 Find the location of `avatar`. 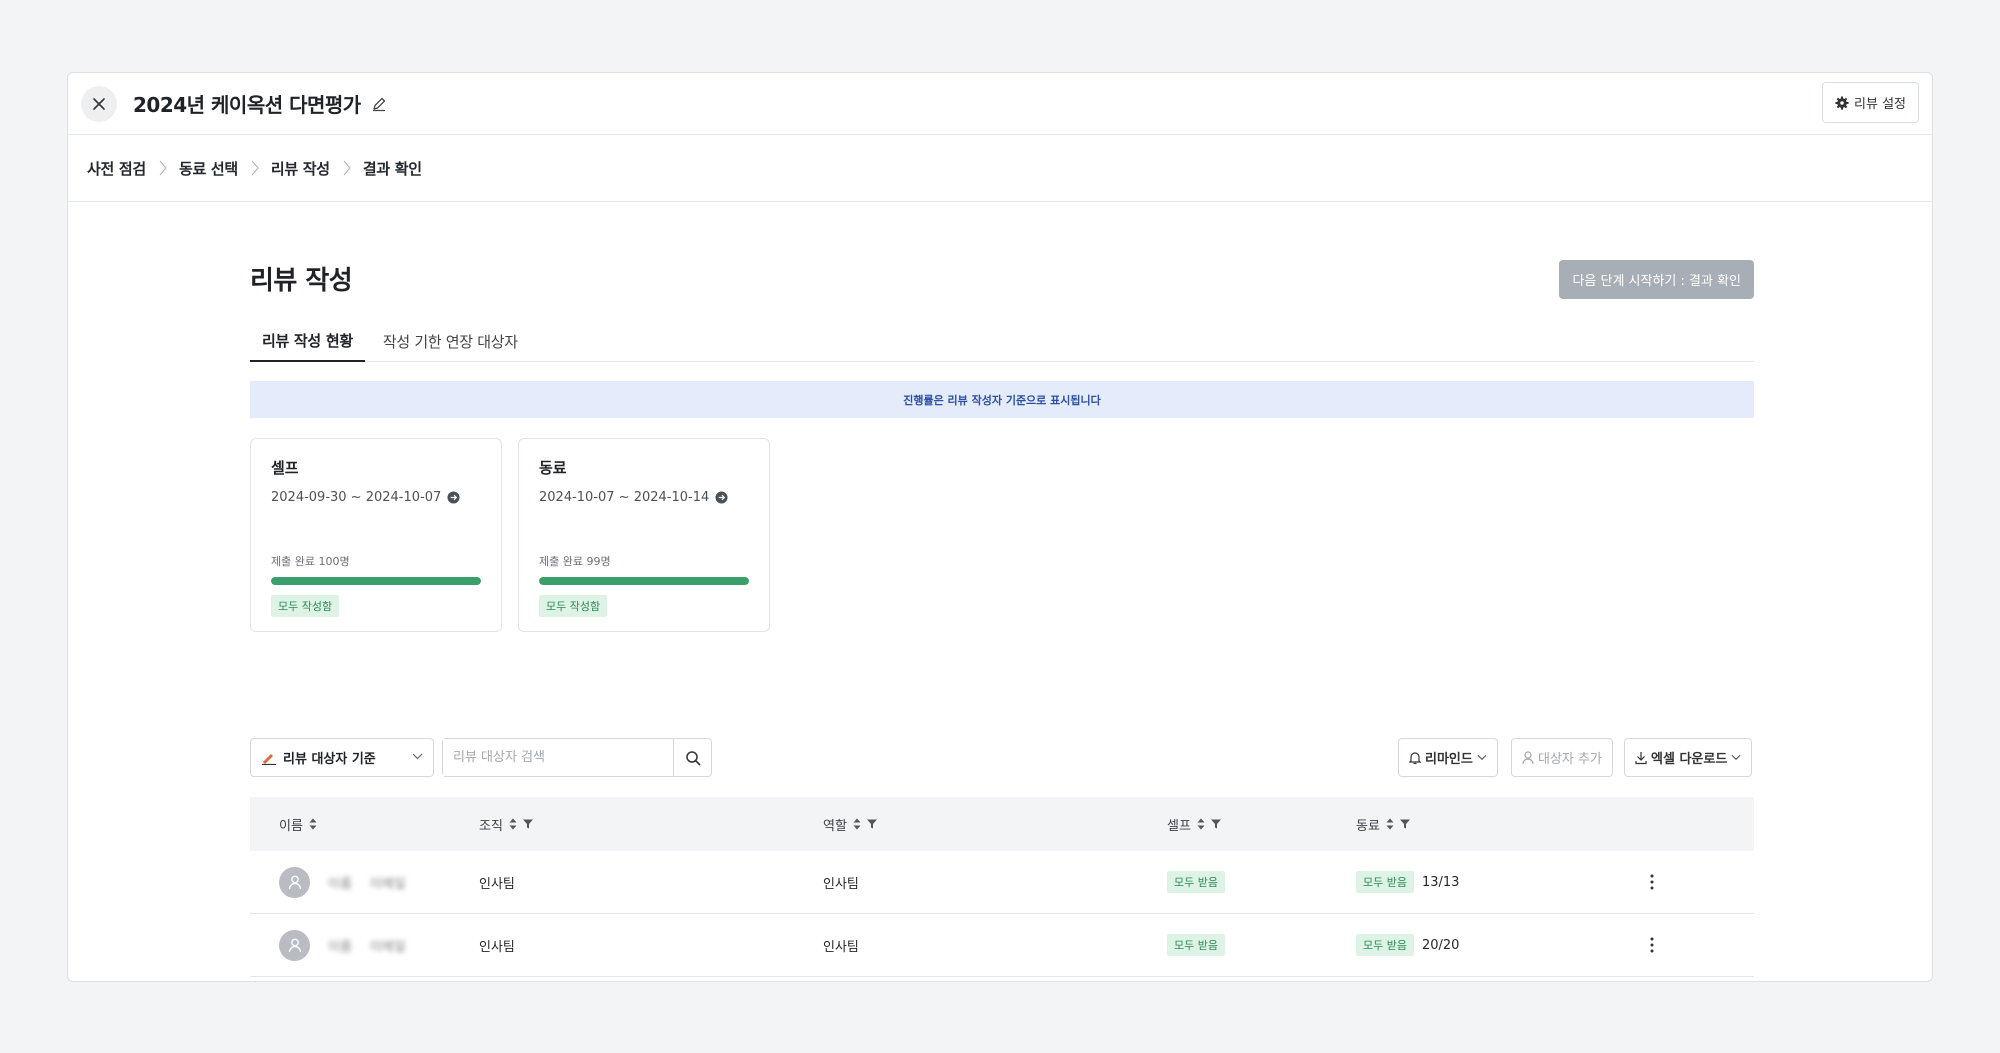

avatar is located at coordinates (294, 882).